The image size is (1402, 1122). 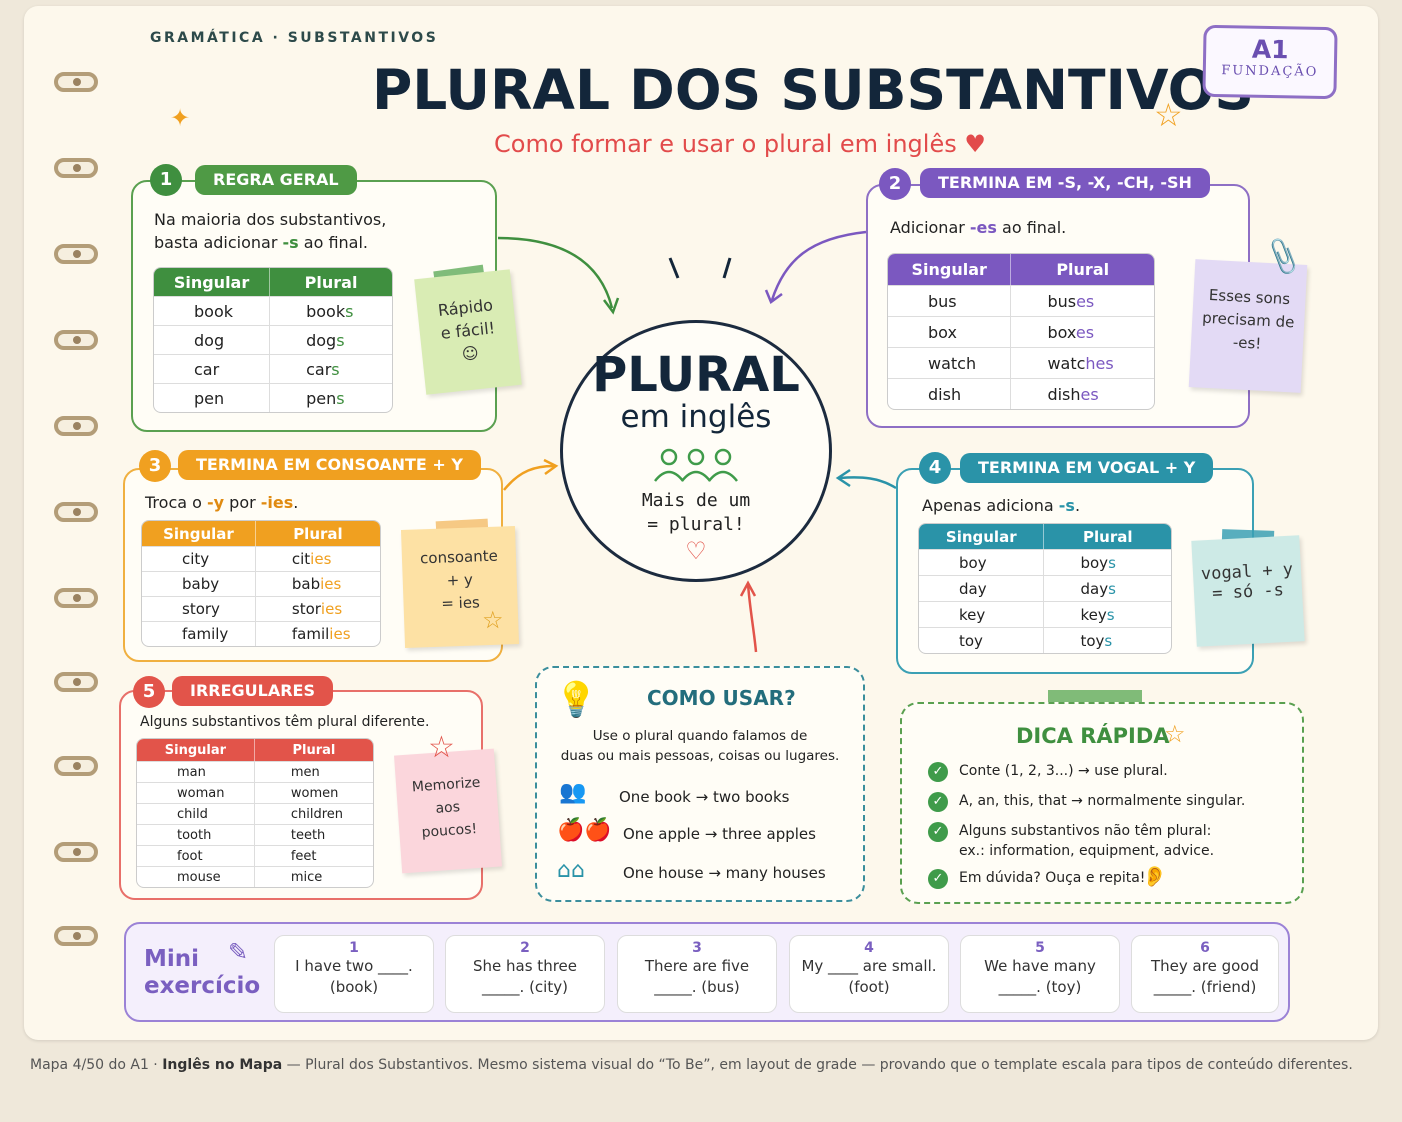 I want to click on rule5-title: IRREGULARES, so click(x=252, y=691).